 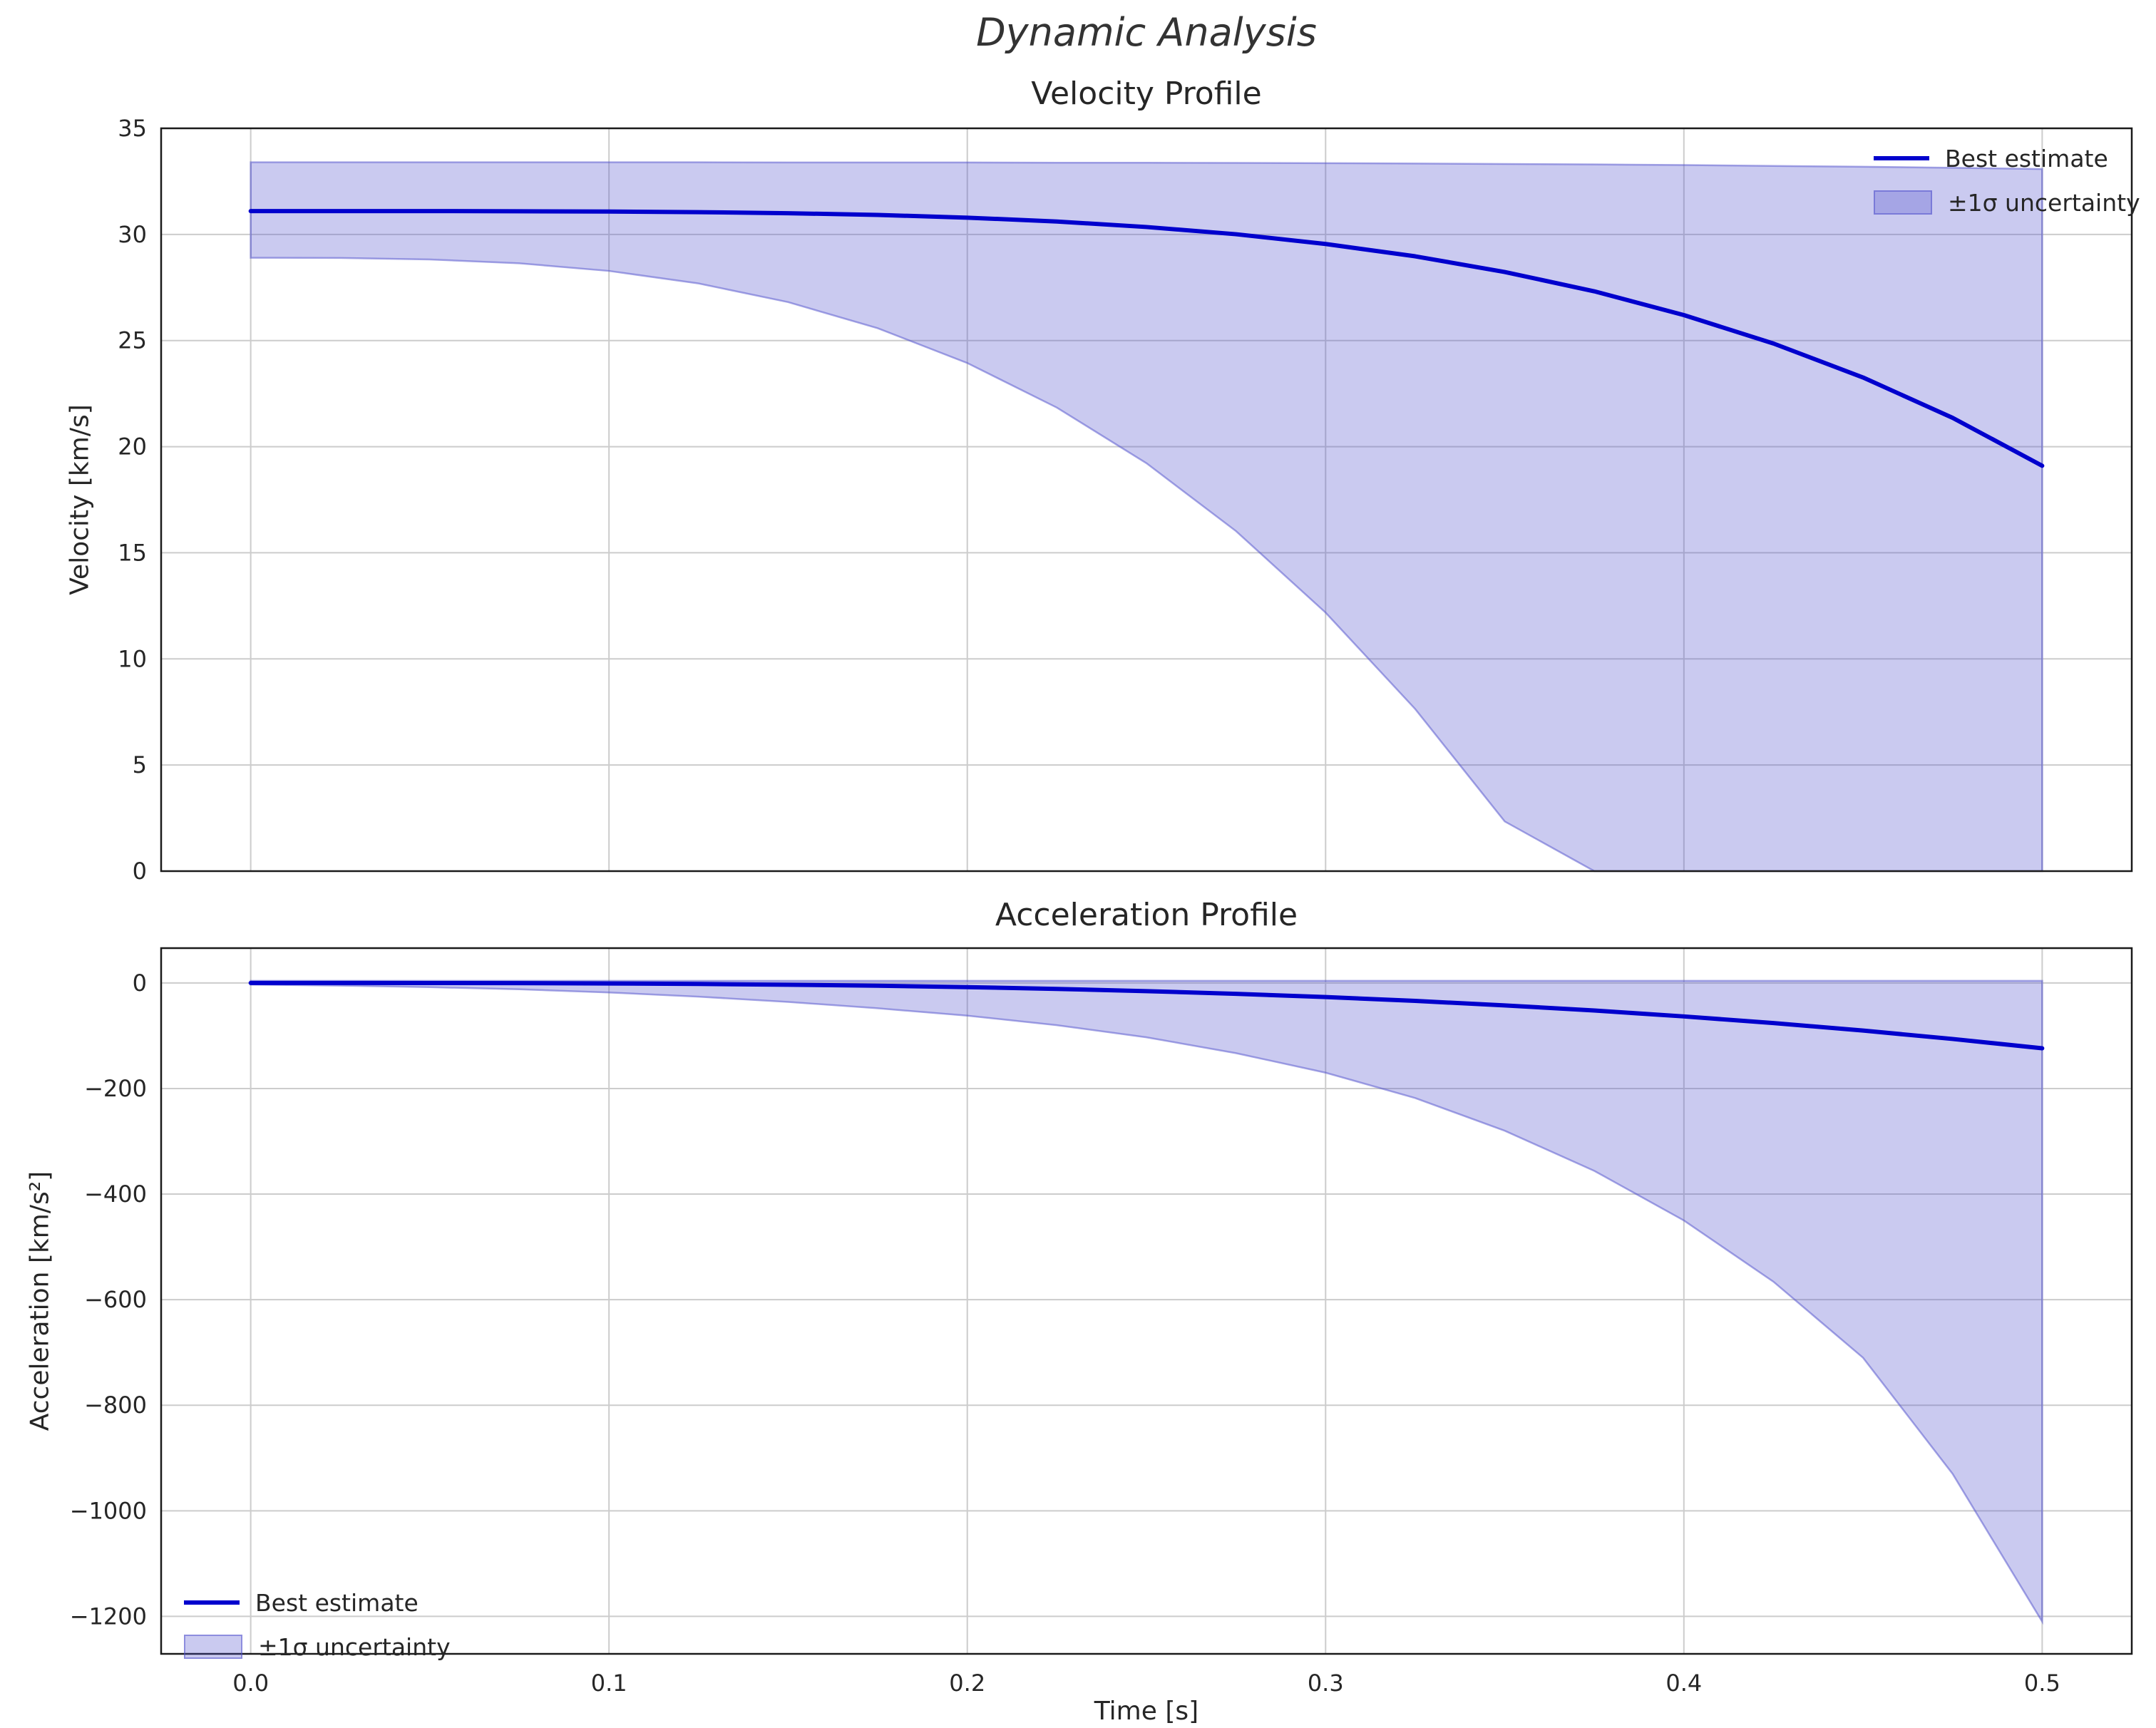 What do you see at coordinates (317, 1624) in the screenshot?
I see `acceleration-legend: Best estimate ±1σ uncertainty` at bounding box center [317, 1624].